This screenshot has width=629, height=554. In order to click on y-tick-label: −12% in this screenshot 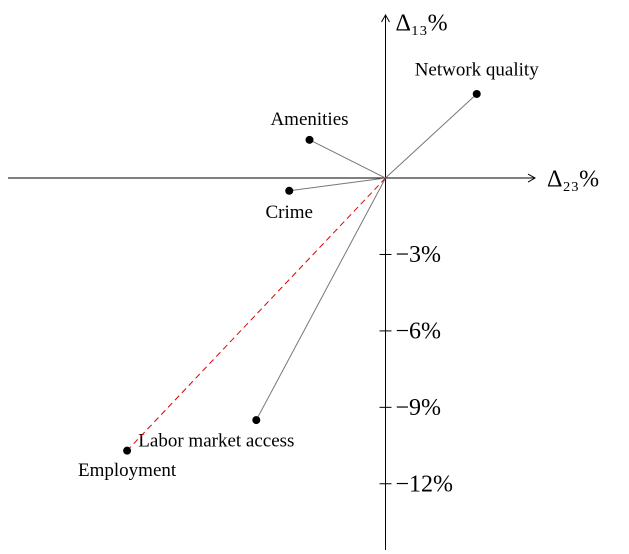, I will do `click(425, 484)`.